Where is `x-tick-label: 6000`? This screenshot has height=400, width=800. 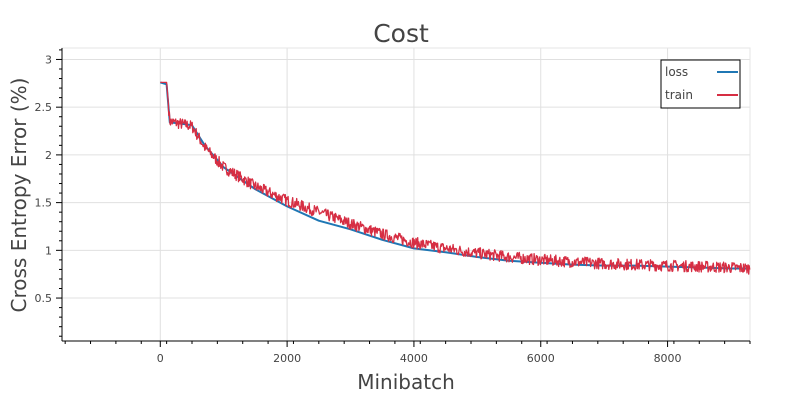 x-tick-label: 6000 is located at coordinates (541, 358).